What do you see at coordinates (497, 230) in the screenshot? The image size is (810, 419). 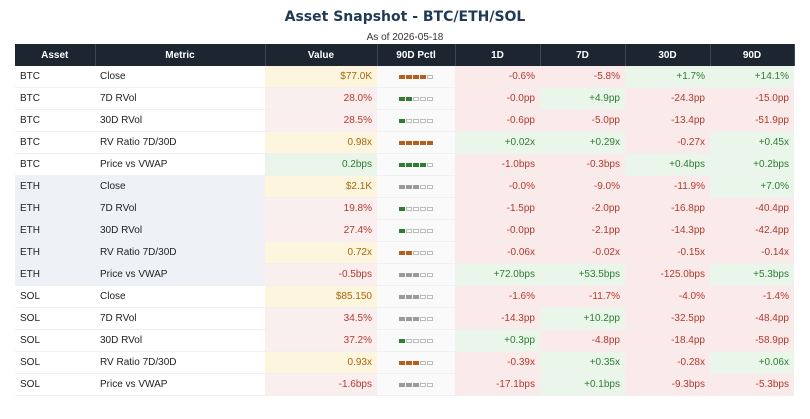 I see `change-d1-cell: -0.0pp` at bounding box center [497, 230].